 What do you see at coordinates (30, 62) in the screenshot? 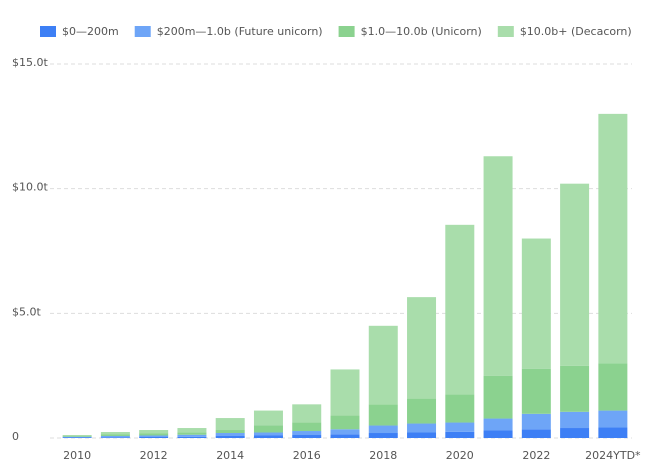
I see `y-tick-label: $15.0t` at bounding box center [30, 62].